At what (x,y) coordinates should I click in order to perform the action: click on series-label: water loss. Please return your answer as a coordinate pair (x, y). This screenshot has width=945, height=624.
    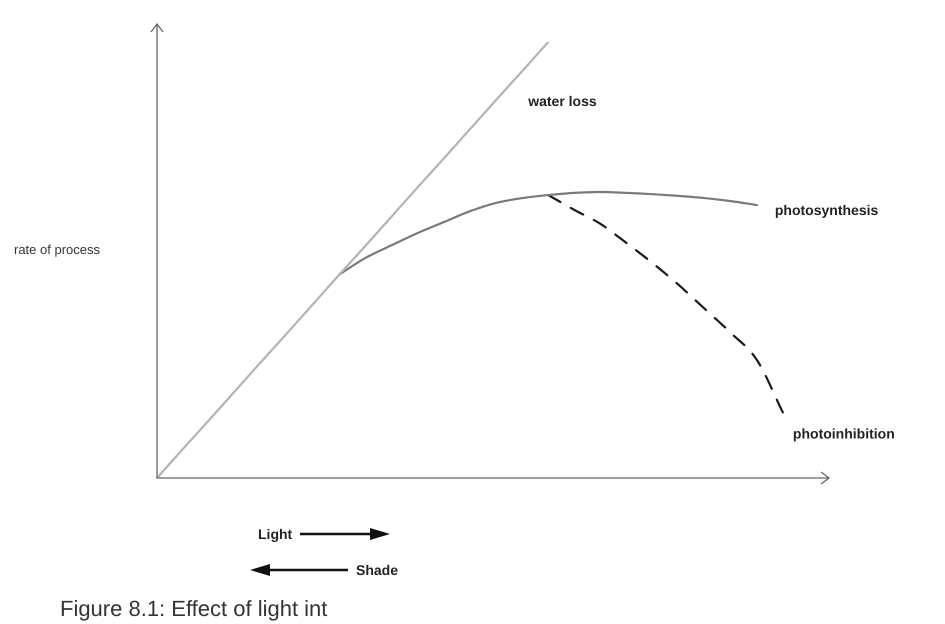
    Looking at the image, I should click on (562, 100).